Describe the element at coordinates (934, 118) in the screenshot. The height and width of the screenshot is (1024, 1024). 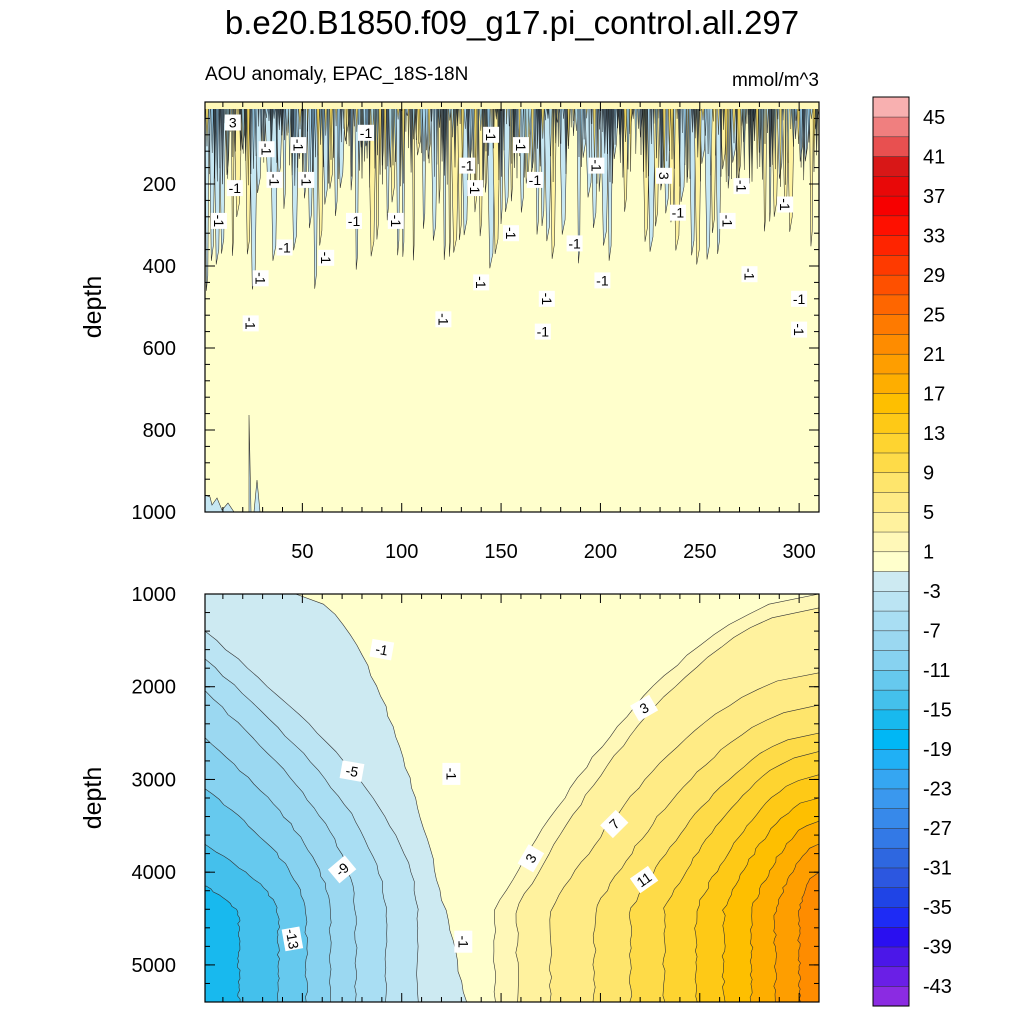
I see `colorbar-label: 45` at that location.